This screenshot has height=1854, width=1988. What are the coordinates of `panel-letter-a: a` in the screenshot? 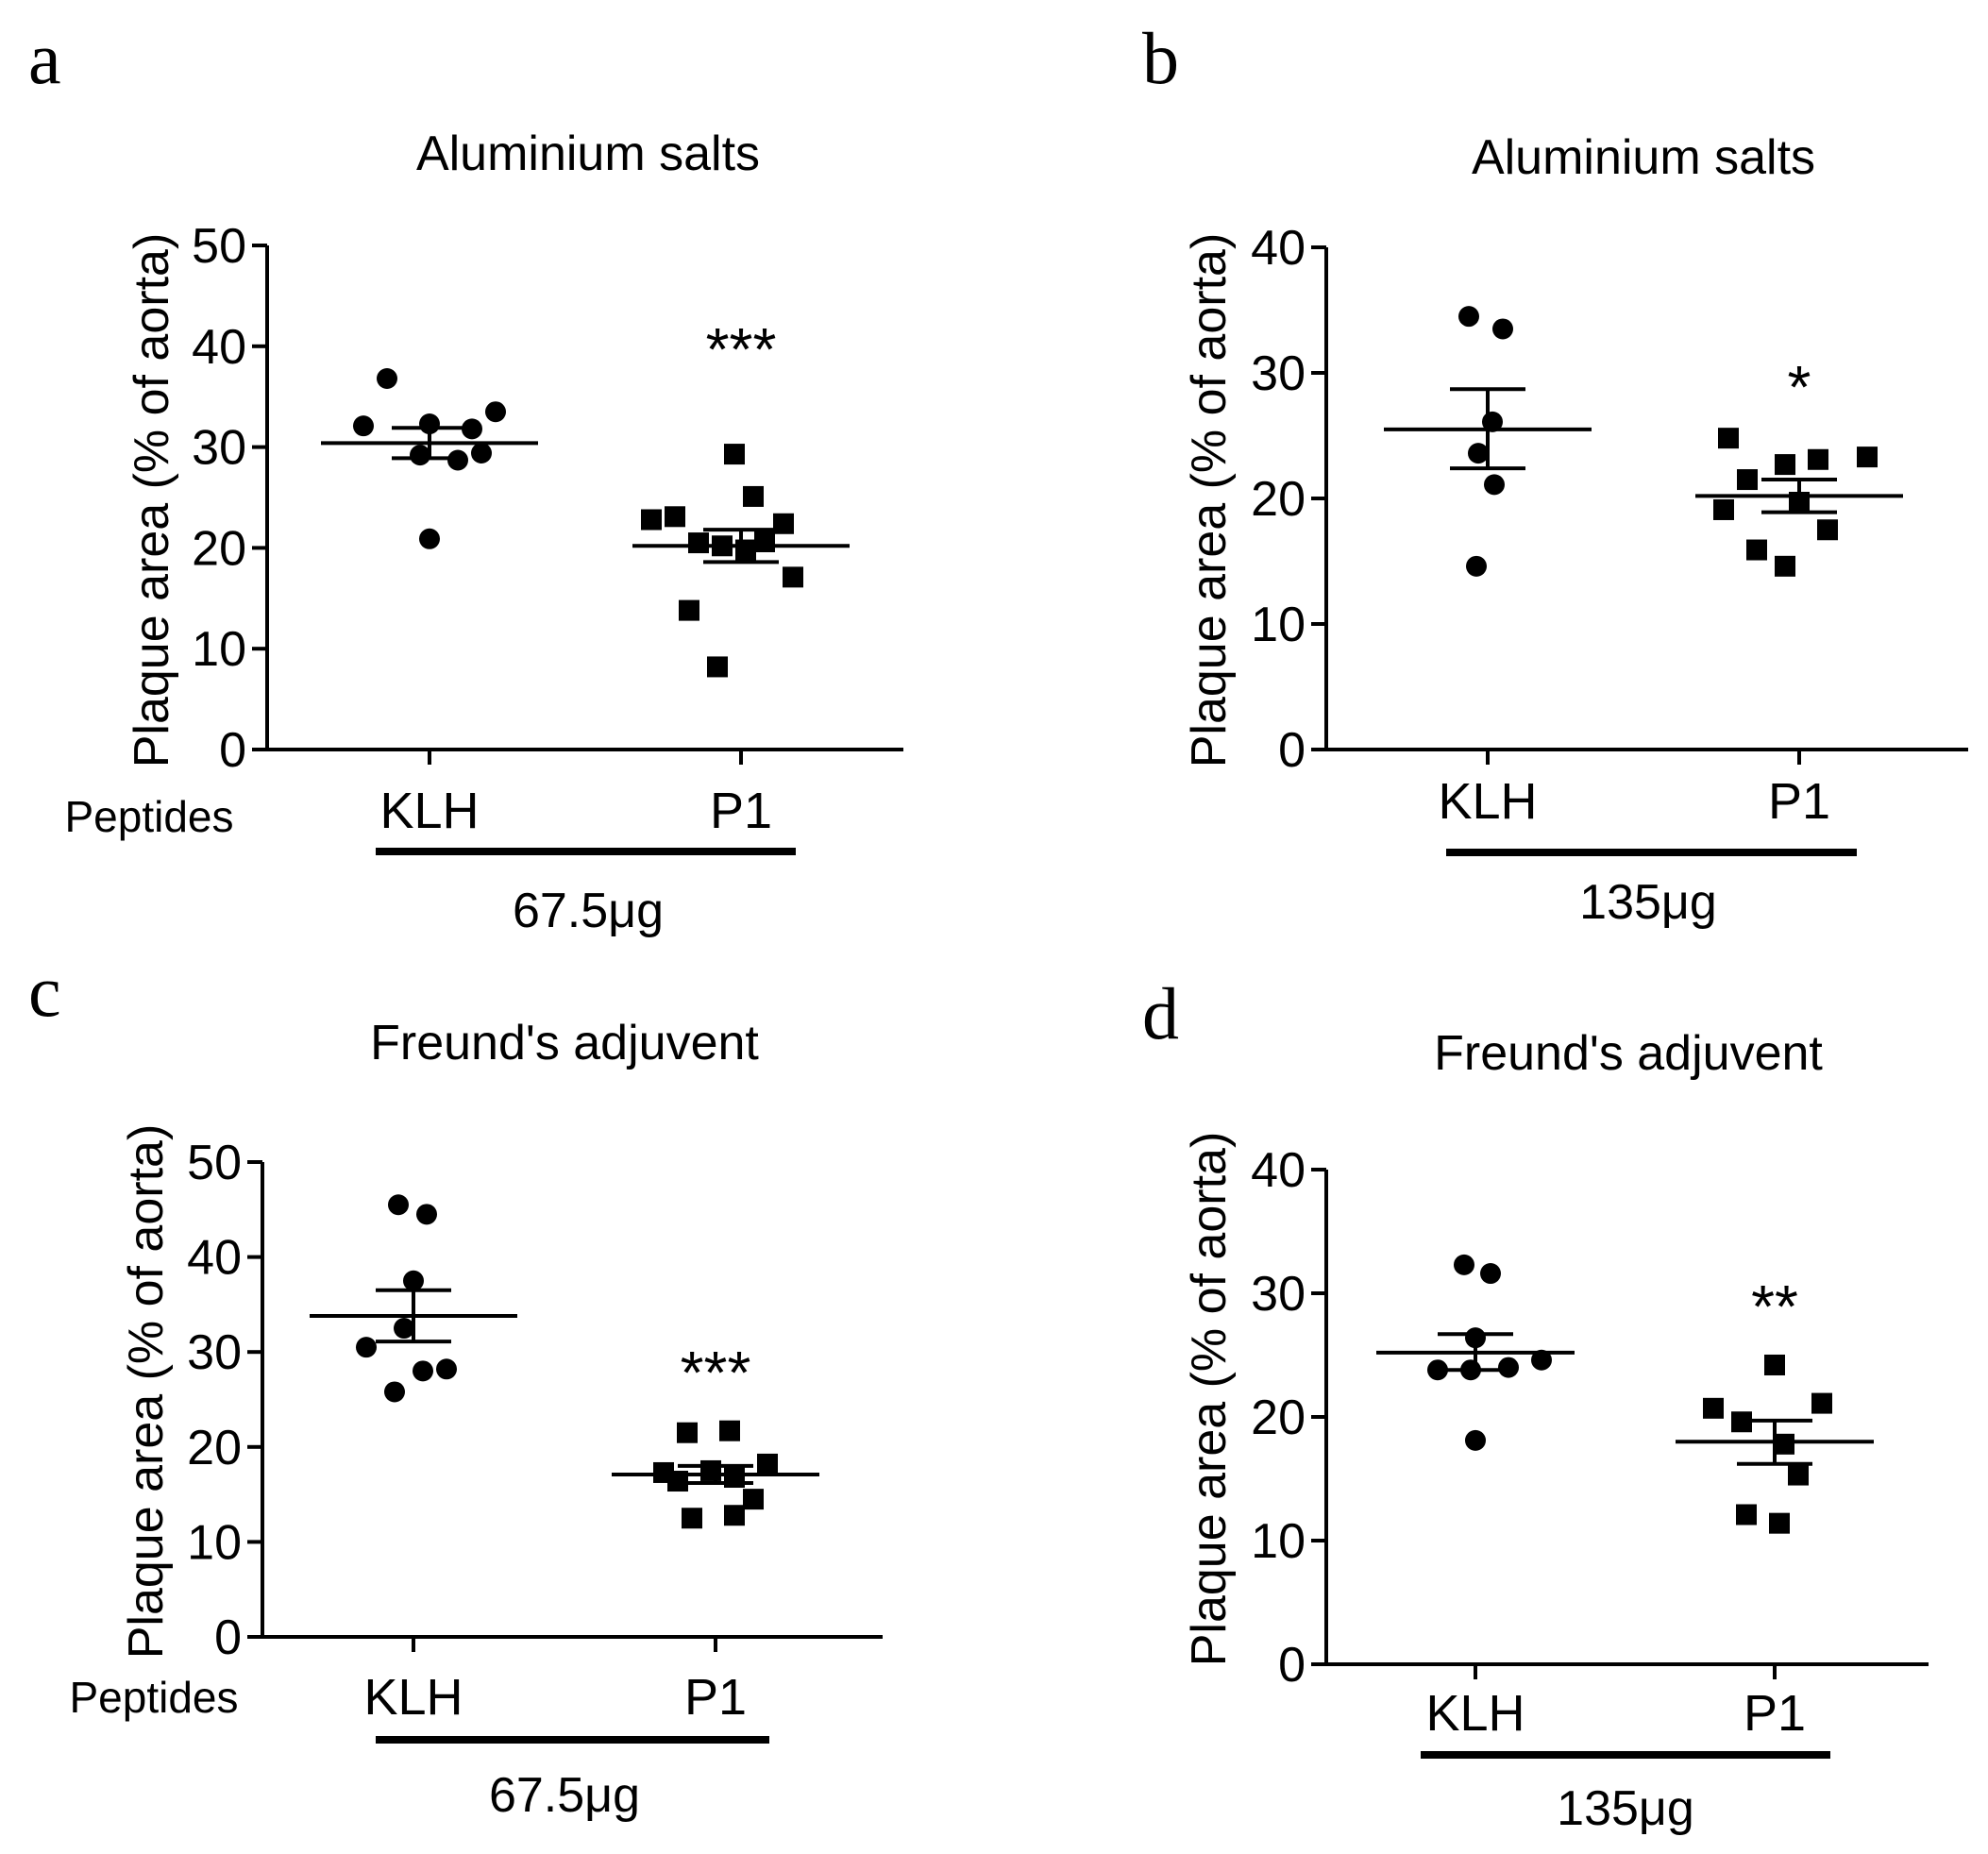 It's located at (44, 58).